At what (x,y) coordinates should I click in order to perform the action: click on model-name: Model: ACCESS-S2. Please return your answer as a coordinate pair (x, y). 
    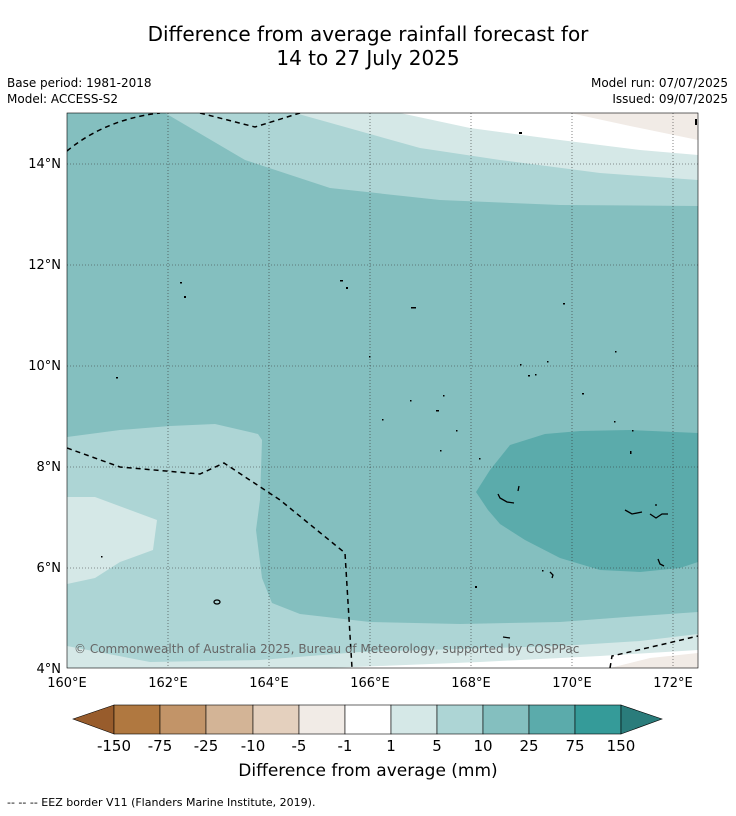
    Looking at the image, I should click on (63, 99).